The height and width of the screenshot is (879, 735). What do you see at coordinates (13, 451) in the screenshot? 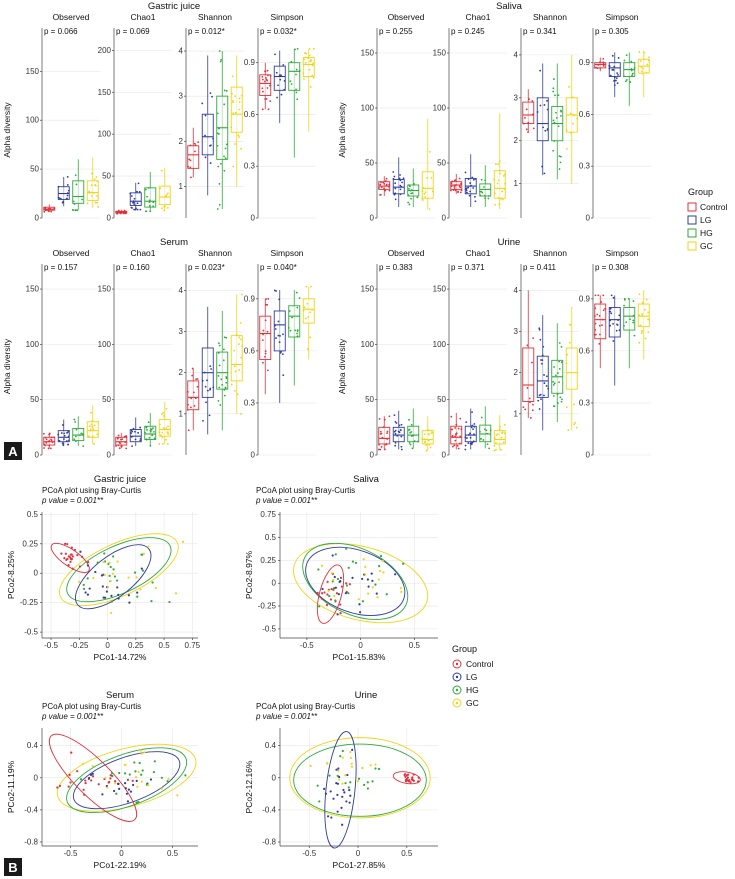
I see `panel-label-a-text: A` at bounding box center [13, 451].